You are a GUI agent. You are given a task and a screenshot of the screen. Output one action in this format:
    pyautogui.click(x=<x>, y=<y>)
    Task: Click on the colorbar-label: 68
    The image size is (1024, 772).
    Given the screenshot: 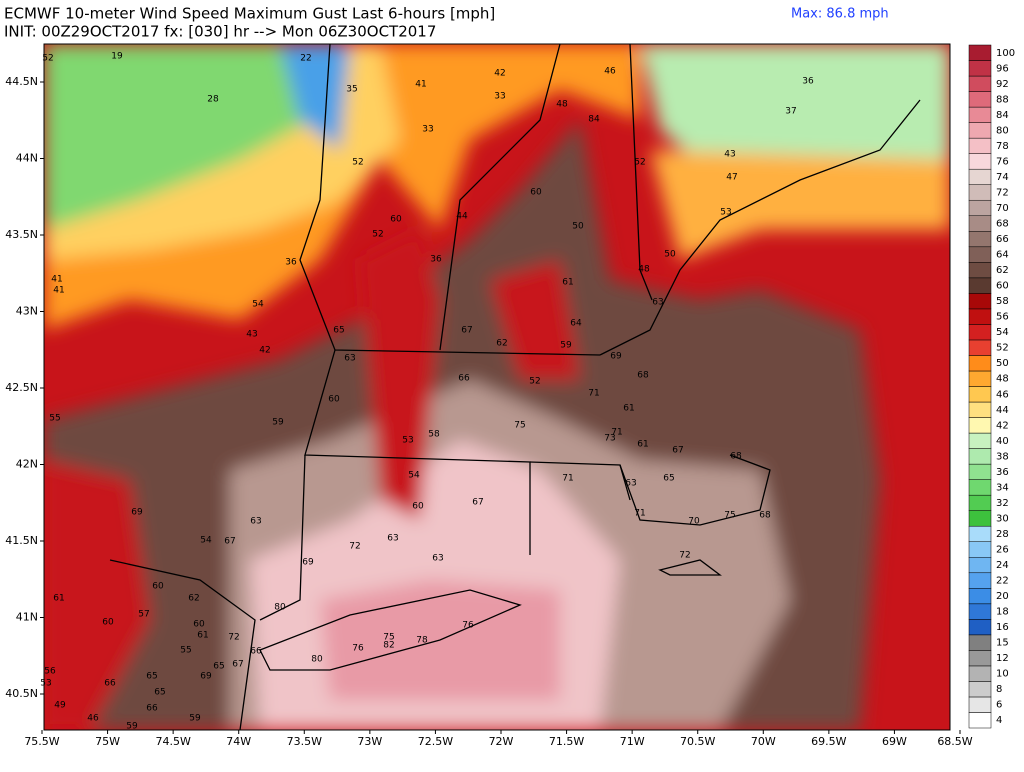 What is the action you would take?
    pyautogui.click(x=1002, y=224)
    